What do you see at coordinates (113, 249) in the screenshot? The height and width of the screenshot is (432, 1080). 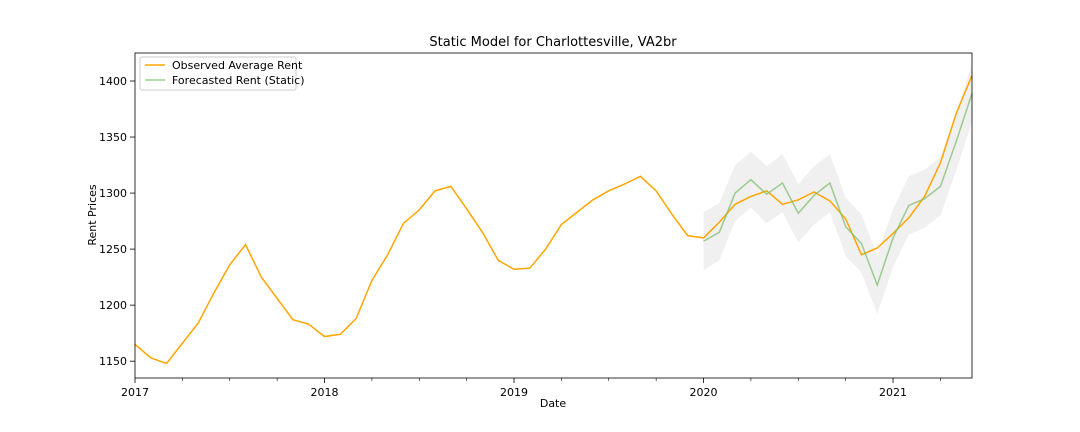 I see `y-tick-label: 1250` at bounding box center [113, 249].